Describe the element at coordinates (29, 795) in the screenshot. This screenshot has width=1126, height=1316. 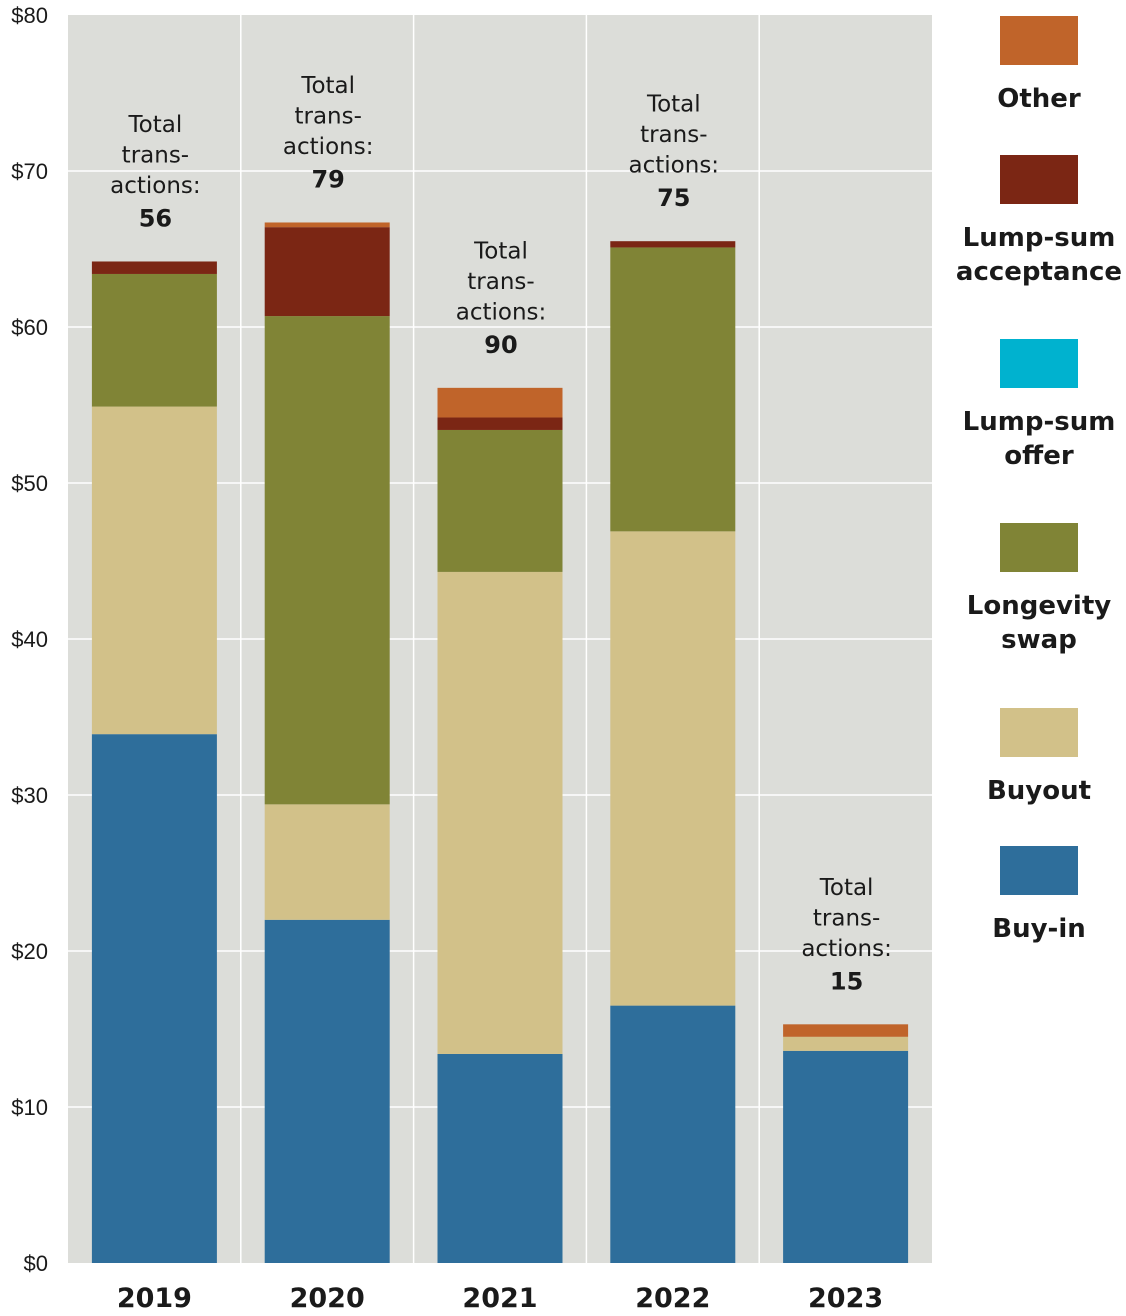
I see `y-tick-label: $30` at that location.